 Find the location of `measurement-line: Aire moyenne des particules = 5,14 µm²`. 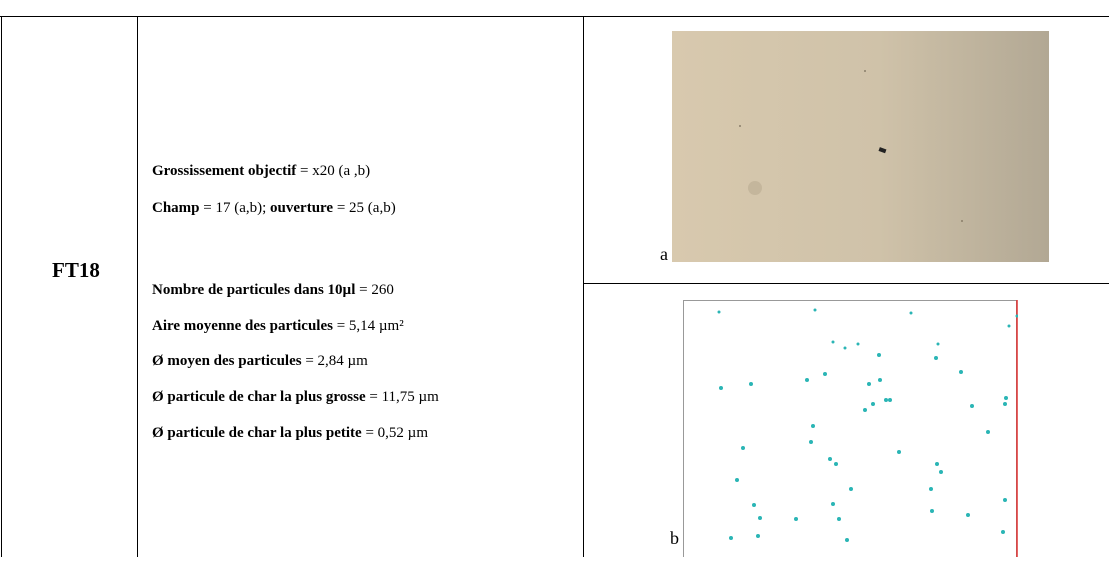

measurement-line: Aire moyenne des particules = 5,14 µm² is located at coordinates (278, 326).